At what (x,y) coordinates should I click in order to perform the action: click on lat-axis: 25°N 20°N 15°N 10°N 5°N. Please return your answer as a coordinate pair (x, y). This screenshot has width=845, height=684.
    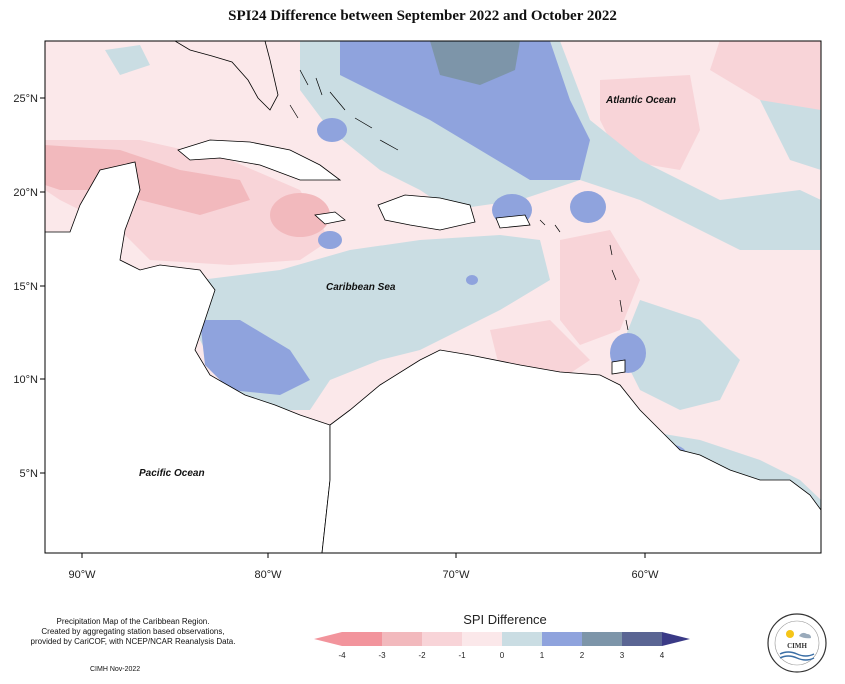
    Looking at the image, I should click on (29, 286).